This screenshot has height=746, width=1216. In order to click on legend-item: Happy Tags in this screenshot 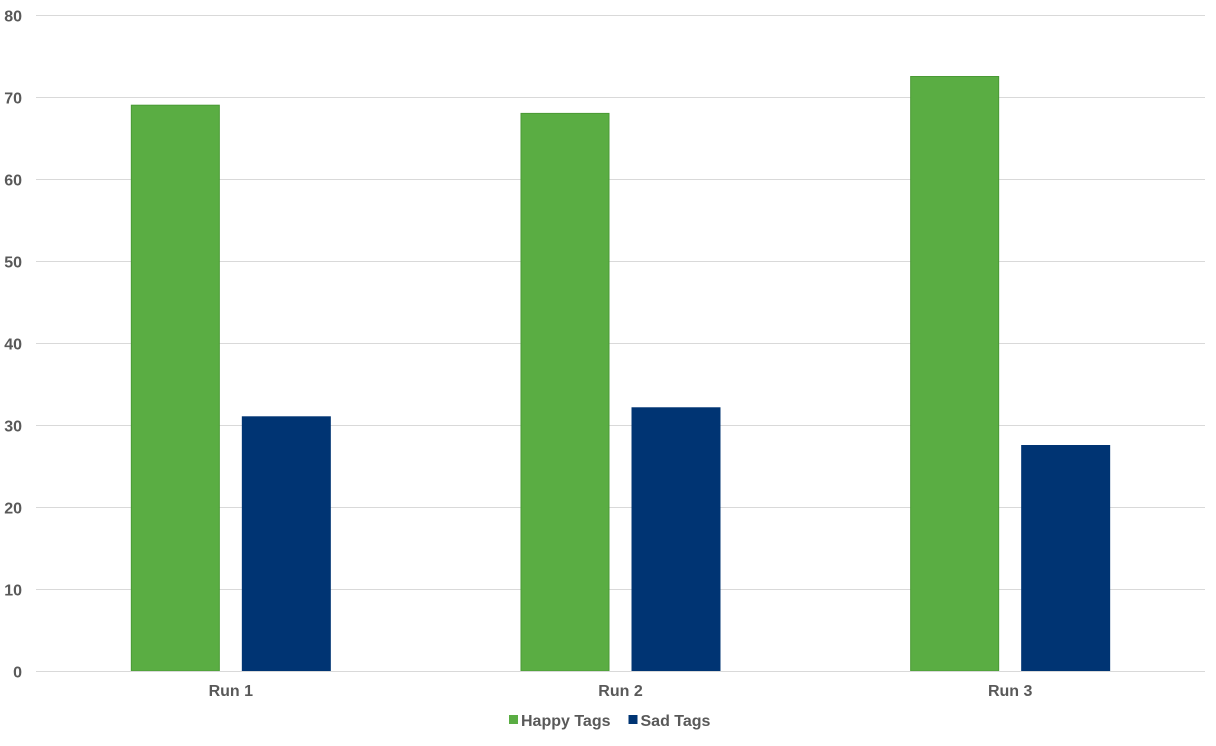, I will do `click(560, 721)`.